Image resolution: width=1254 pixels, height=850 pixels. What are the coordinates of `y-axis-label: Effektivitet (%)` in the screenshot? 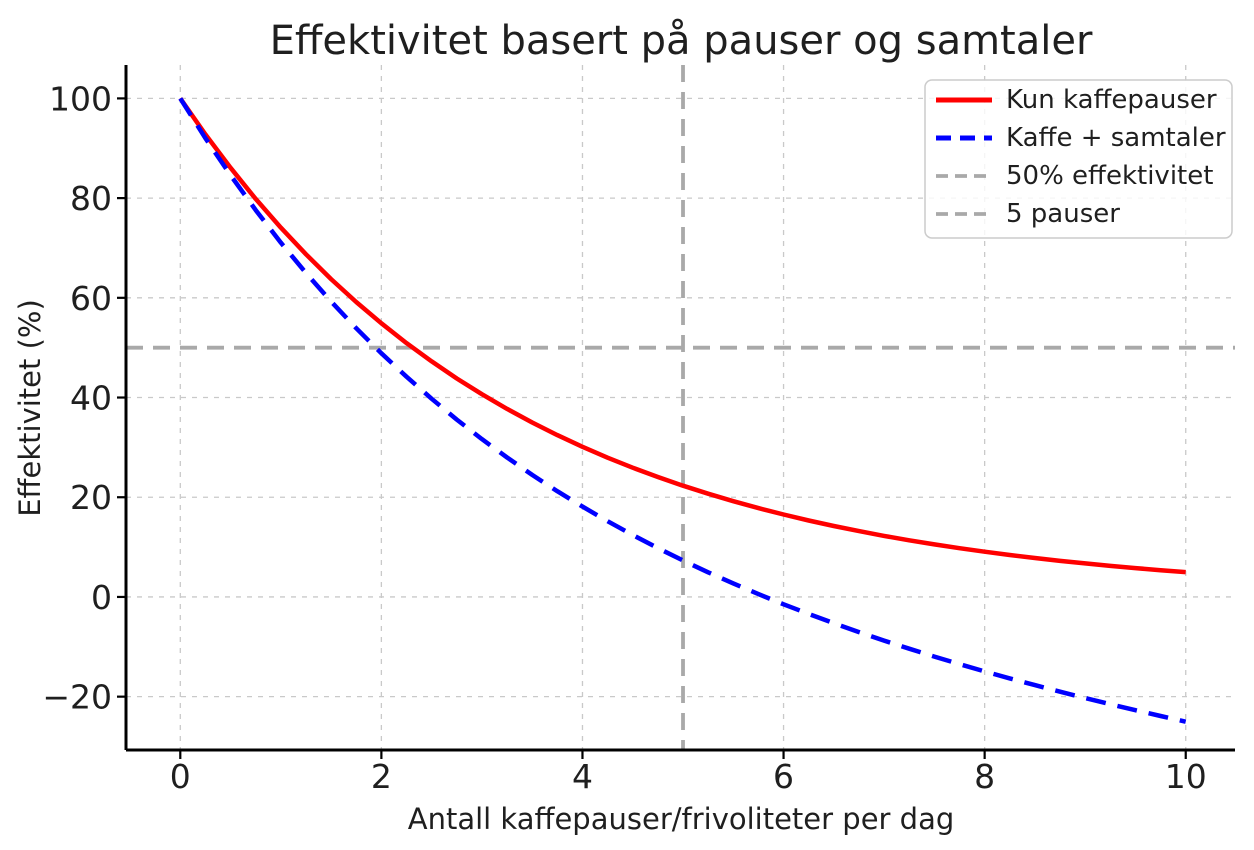 It's located at (30, 408).